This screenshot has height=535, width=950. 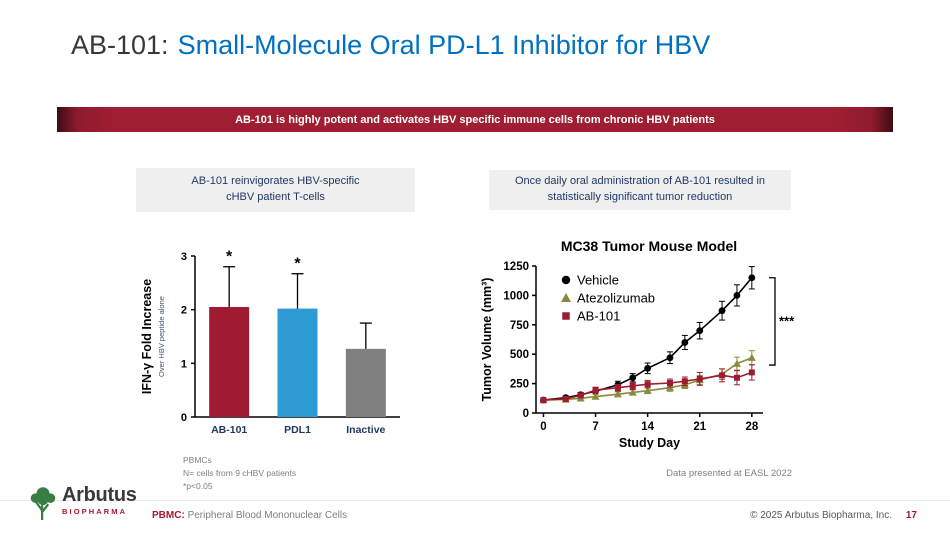 I want to click on left-header-line1: AB-101 reinvigorates HBV-specific, so click(x=275, y=181).